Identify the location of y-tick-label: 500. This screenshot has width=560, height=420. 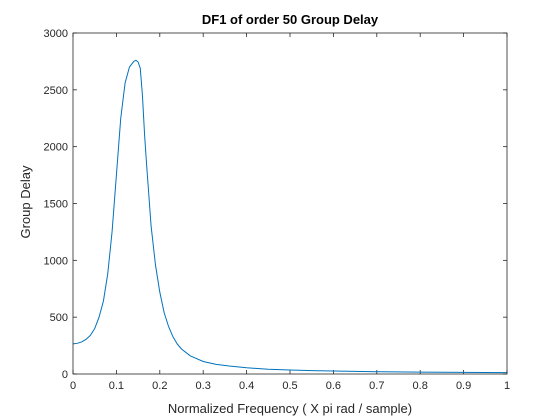
(59, 318).